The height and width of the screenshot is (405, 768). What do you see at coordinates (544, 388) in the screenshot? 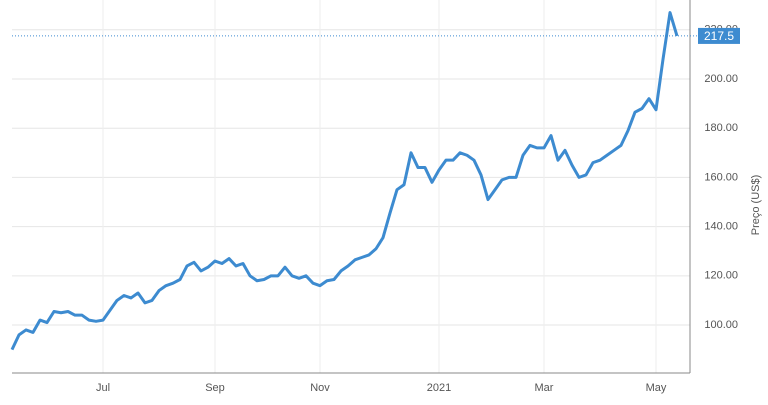
I see `x-tick-label: Mar` at bounding box center [544, 388].